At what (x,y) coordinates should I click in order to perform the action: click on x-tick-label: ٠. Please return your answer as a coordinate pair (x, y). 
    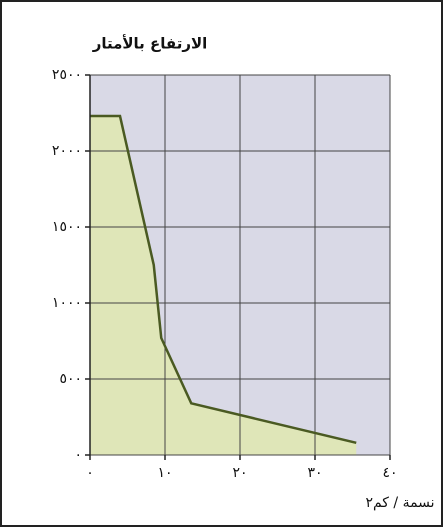
    Looking at the image, I should click on (90, 473).